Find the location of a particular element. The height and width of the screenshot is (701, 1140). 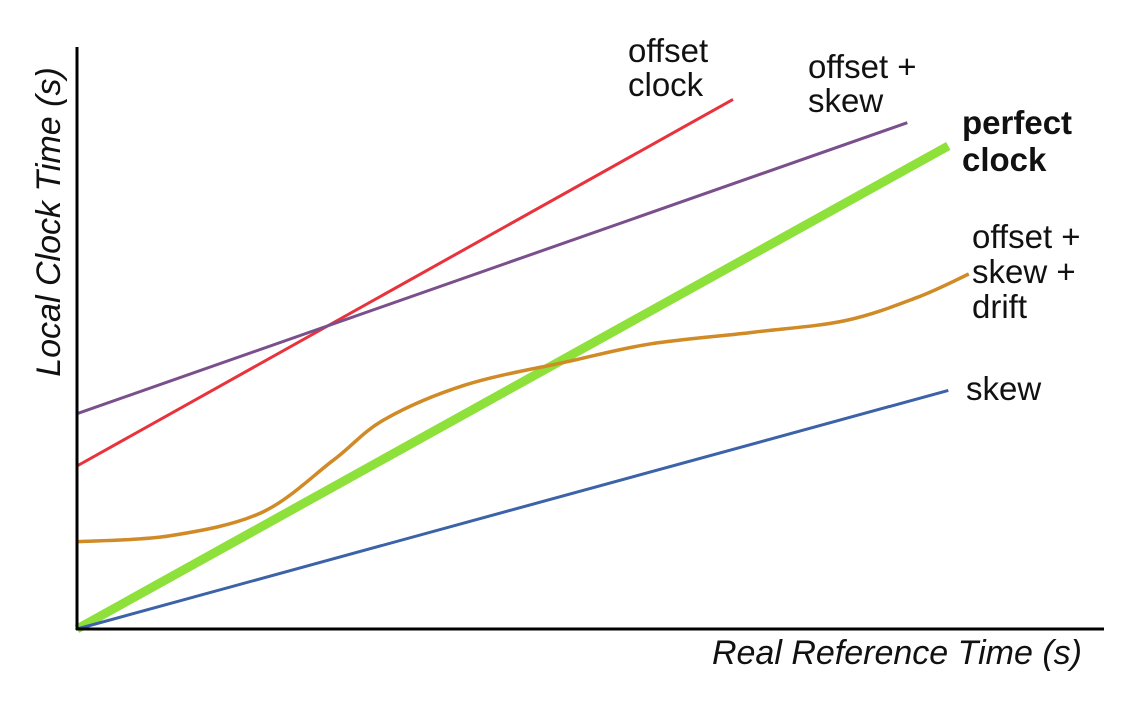

y-axis-title: Local Clock Time (s) is located at coordinates (49, 222).